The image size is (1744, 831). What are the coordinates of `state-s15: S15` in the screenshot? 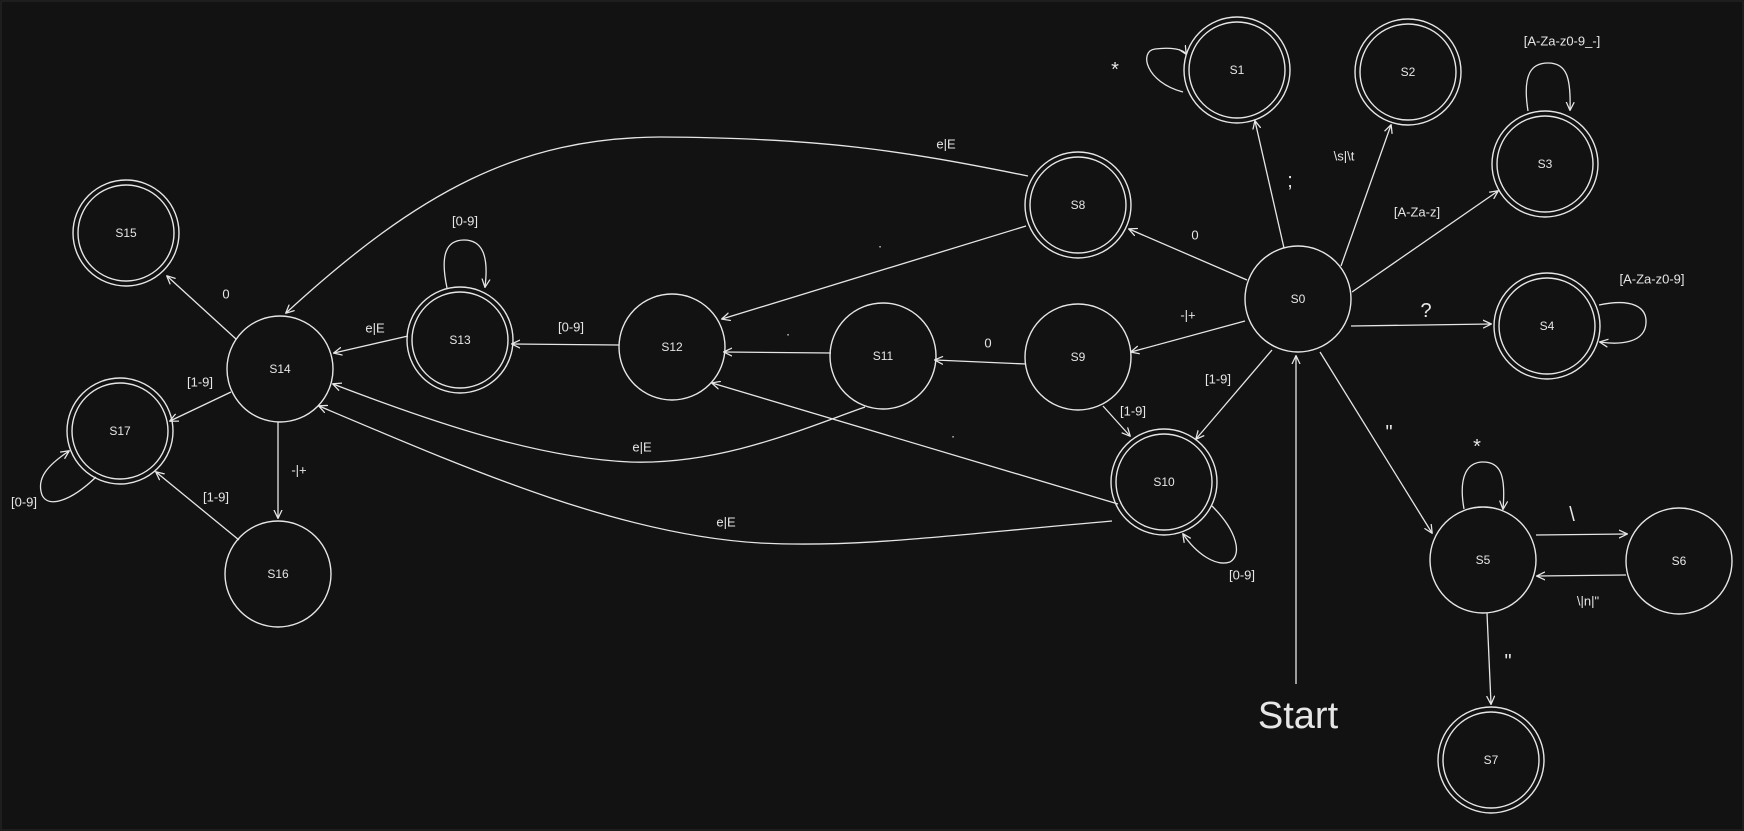 It's located at (126, 233).